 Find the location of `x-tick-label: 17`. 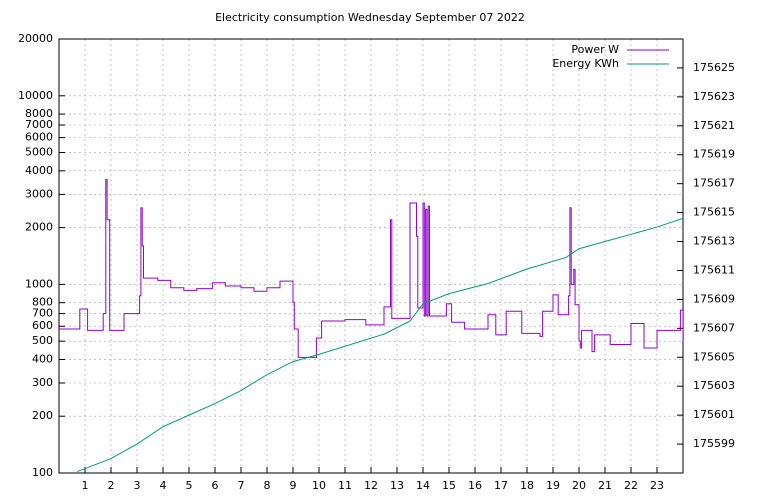

x-tick-label: 17 is located at coordinates (501, 485).